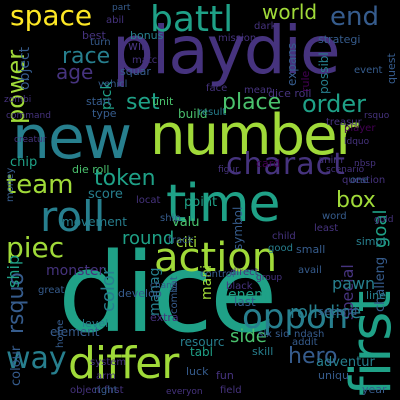 The image size is (400, 400). What do you see at coordinates (108, 362) in the screenshot?
I see `word: system` at bounding box center [108, 362].